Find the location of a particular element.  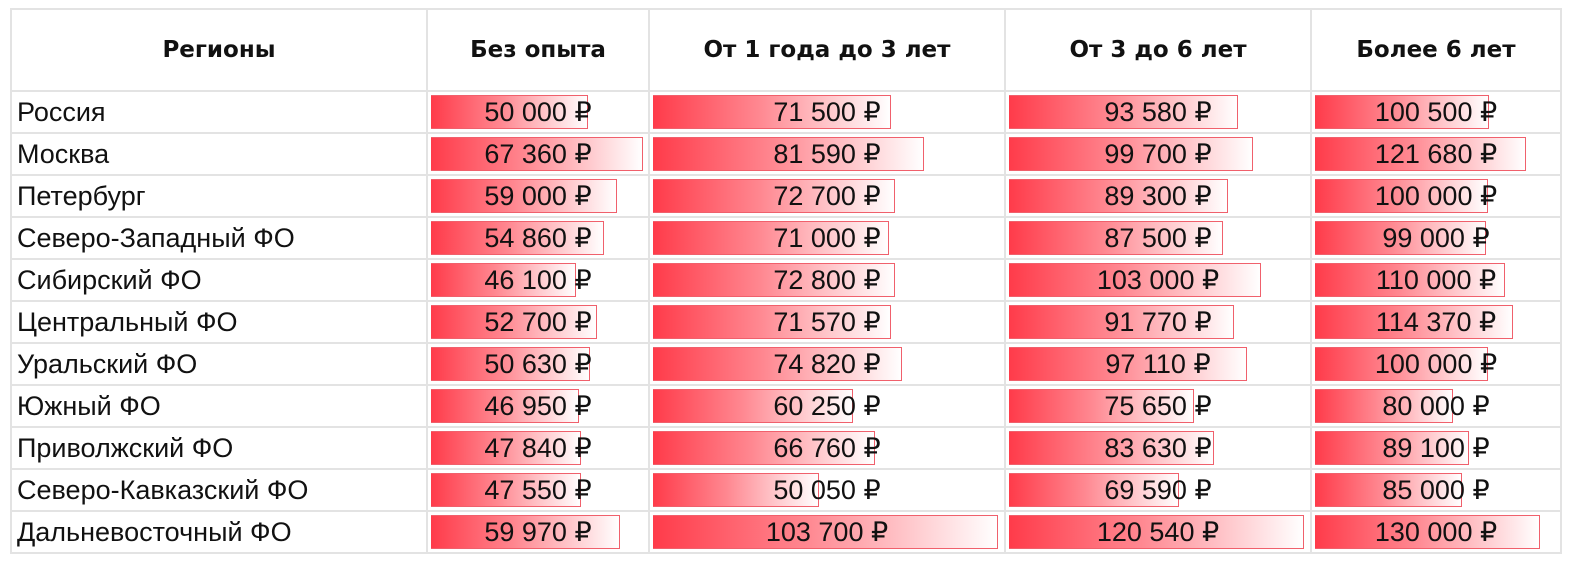

header-over-6-years: Более 6 лет is located at coordinates (1436, 50).